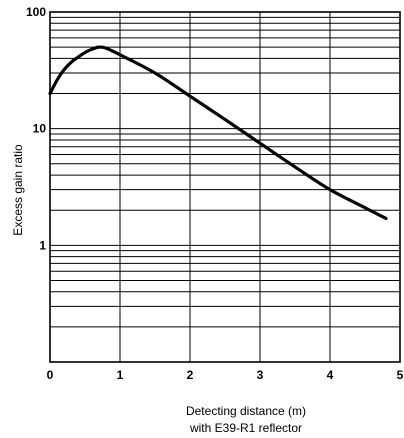  What do you see at coordinates (400, 375) in the screenshot?
I see `x-tick-label: 5` at bounding box center [400, 375].